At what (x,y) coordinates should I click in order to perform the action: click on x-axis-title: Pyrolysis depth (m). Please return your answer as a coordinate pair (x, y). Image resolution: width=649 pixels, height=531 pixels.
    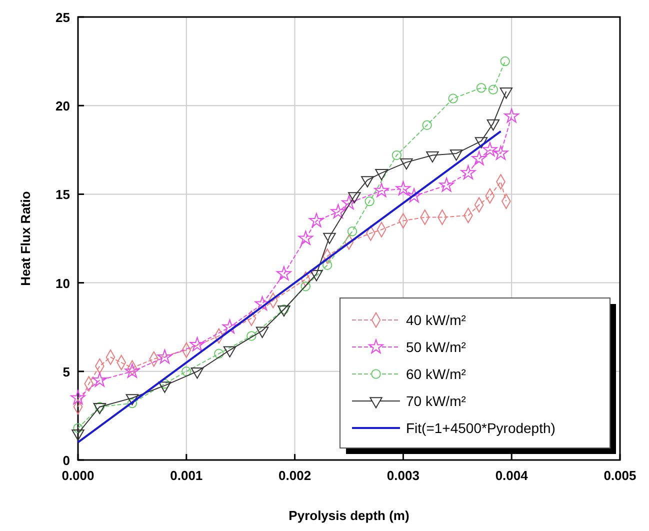
    Looking at the image, I should click on (349, 515).